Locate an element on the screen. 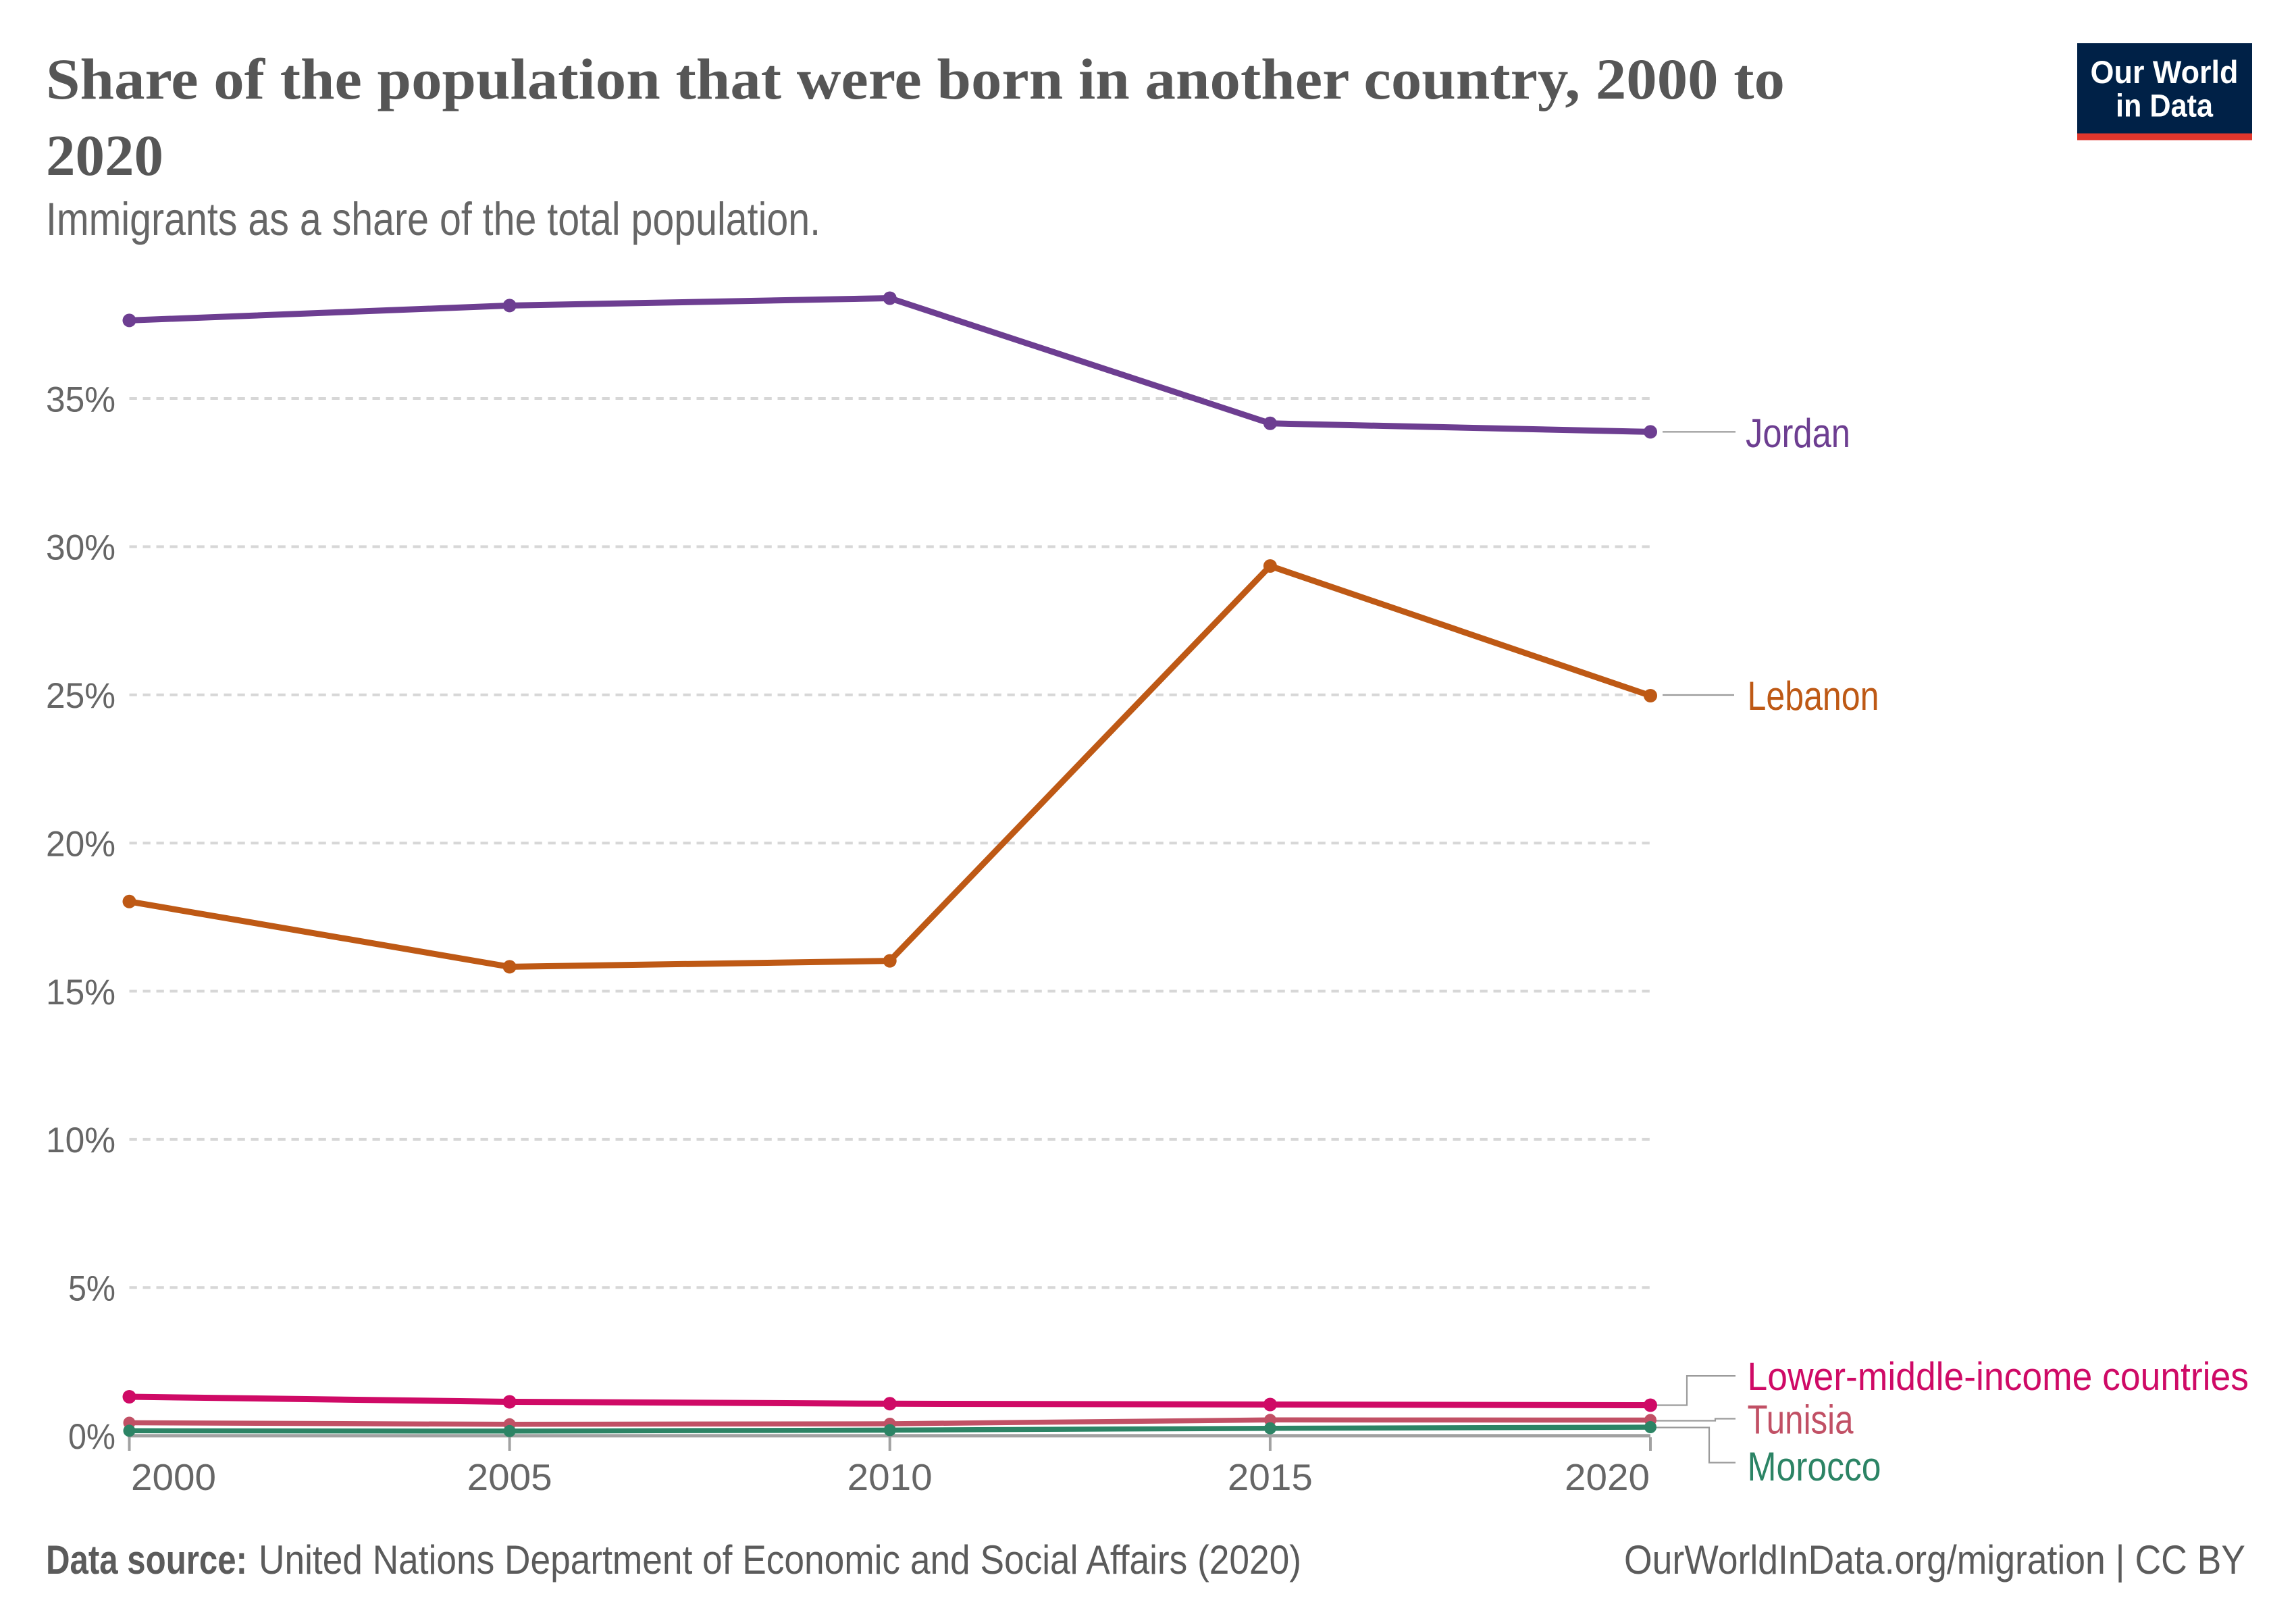 Image resolution: width=2296 pixels, height=1621 pixels. svg-text: 2015 is located at coordinates (1270, 1477).